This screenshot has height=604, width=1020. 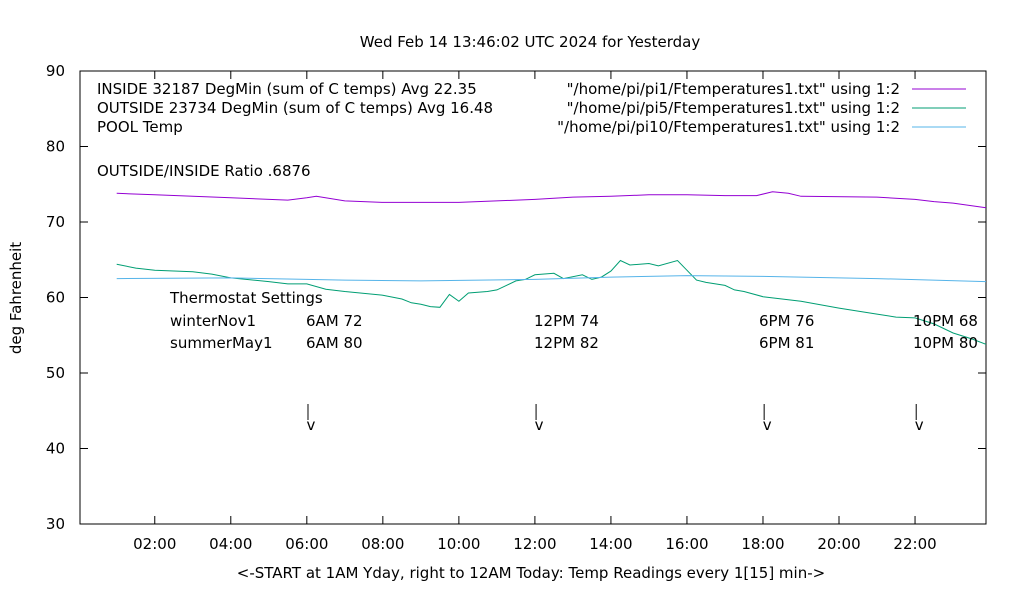 What do you see at coordinates (154, 544) in the screenshot?
I see `x-tick-label: 02:00` at bounding box center [154, 544].